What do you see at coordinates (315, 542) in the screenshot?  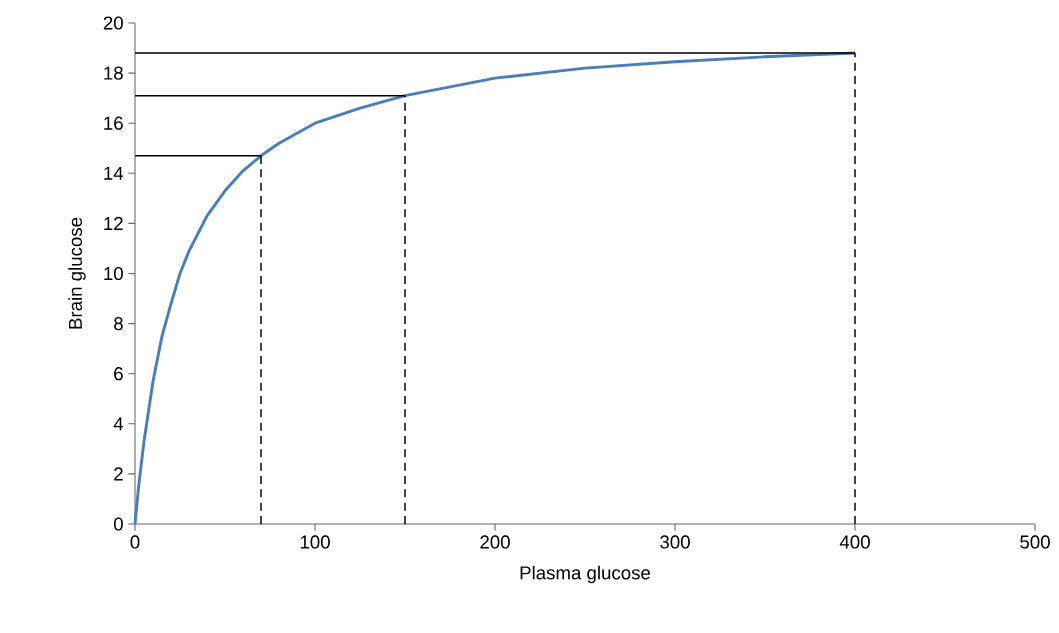 I see `x-tick-label: 100` at bounding box center [315, 542].